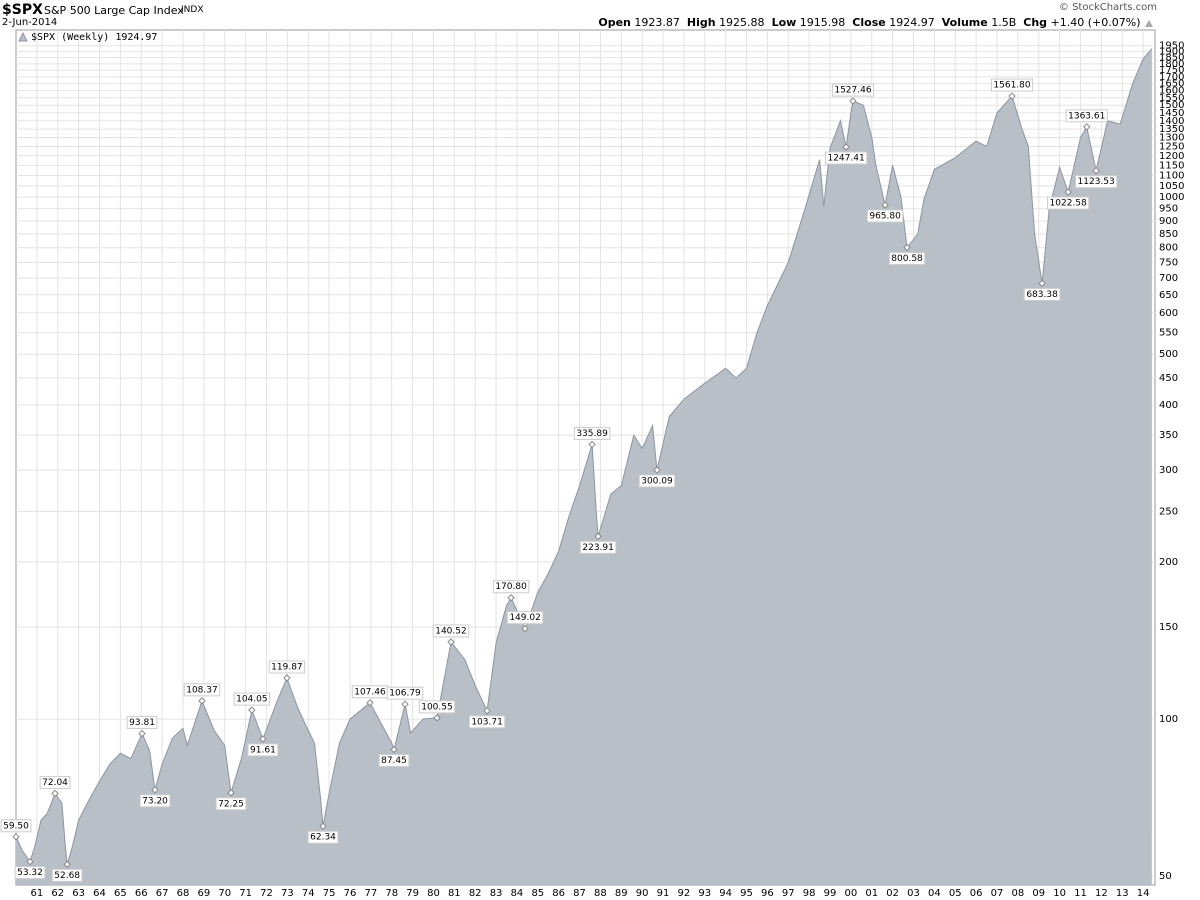 This screenshot has width=1200, height=900. What do you see at coordinates (437, 707) in the screenshot?
I see `annotation-label: 100.55` at bounding box center [437, 707].